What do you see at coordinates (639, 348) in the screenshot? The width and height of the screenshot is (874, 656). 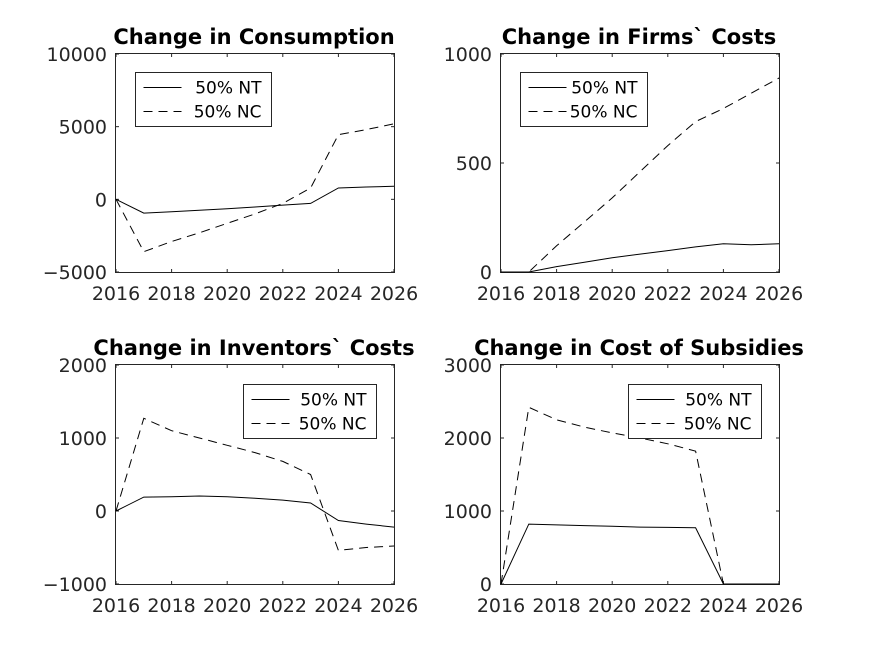 I see `chart-title: Change in Cost of Subsidies` at bounding box center [639, 348].